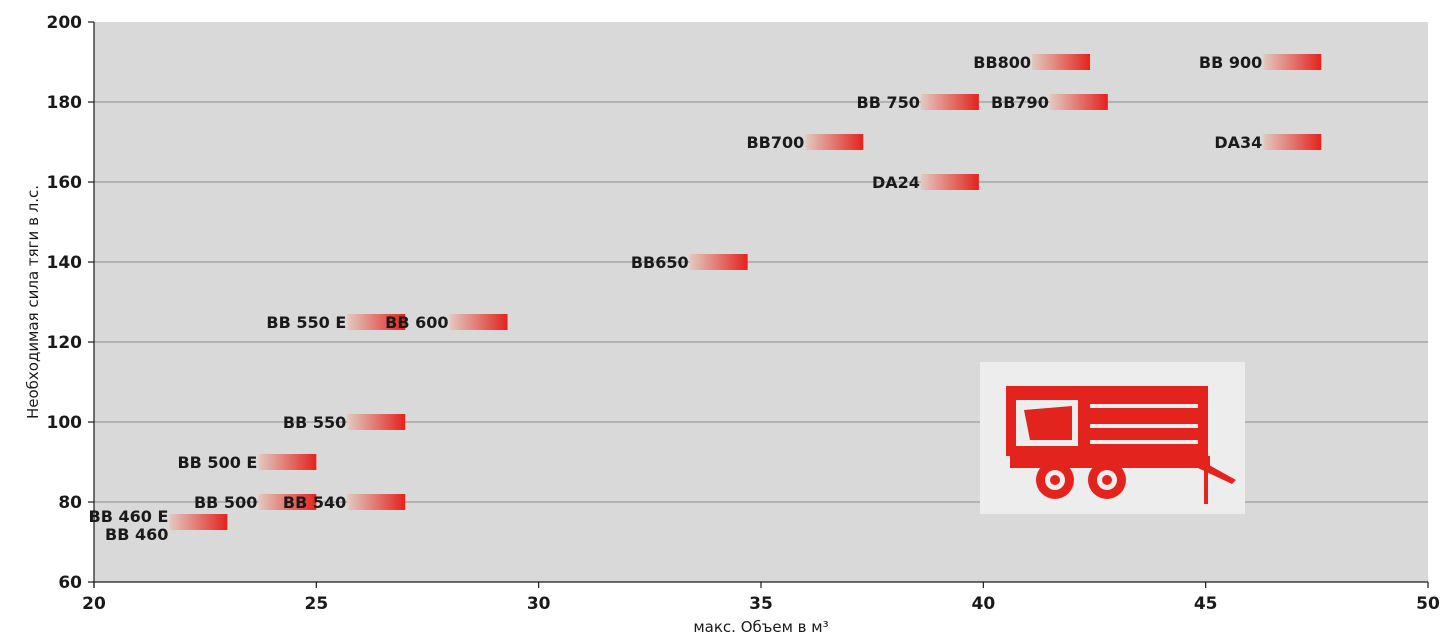 The height and width of the screenshot is (640, 1442). Describe the element at coordinates (94, 604) in the screenshot. I see `x-tick-label: 20` at that location.